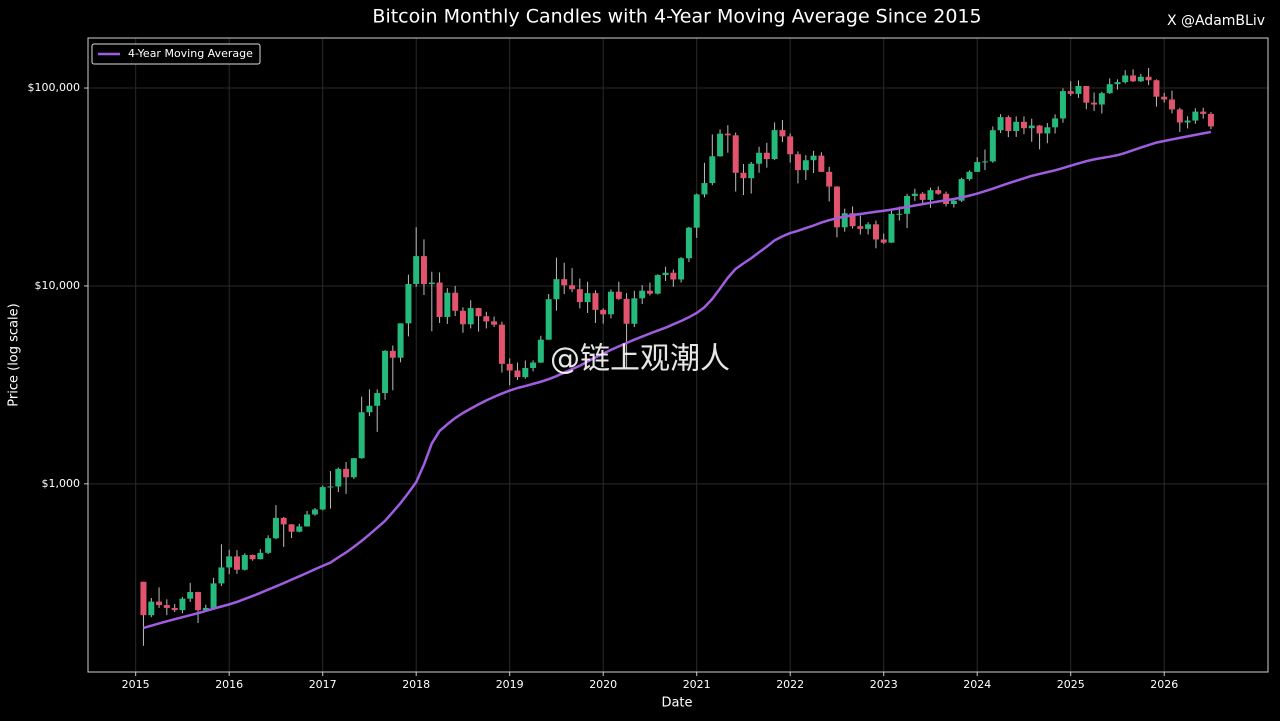 This screenshot has width=1280, height=721. What do you see at coordinates (190, 53) in the screenshot?
I see `legend-label: 4-Year Moving Average` at bounding box center [190, 53].